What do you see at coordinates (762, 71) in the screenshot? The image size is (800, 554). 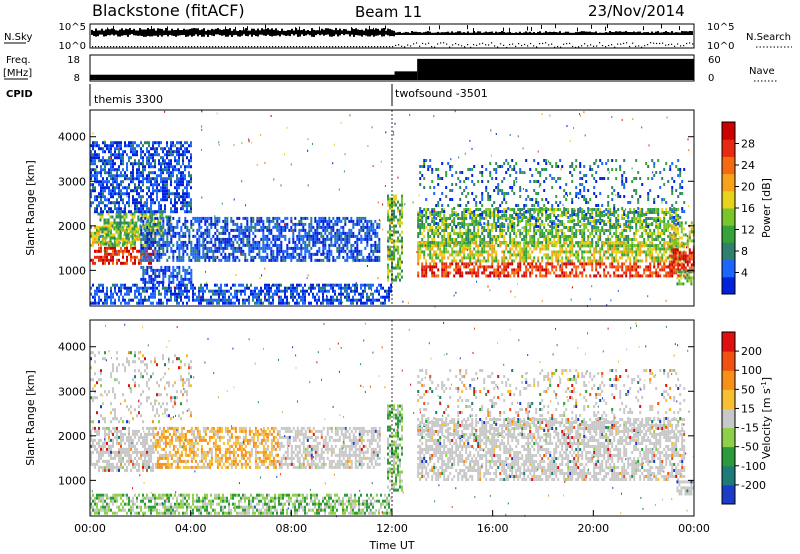 I see `nave-label: Nave` at bounding box center [762, 71].